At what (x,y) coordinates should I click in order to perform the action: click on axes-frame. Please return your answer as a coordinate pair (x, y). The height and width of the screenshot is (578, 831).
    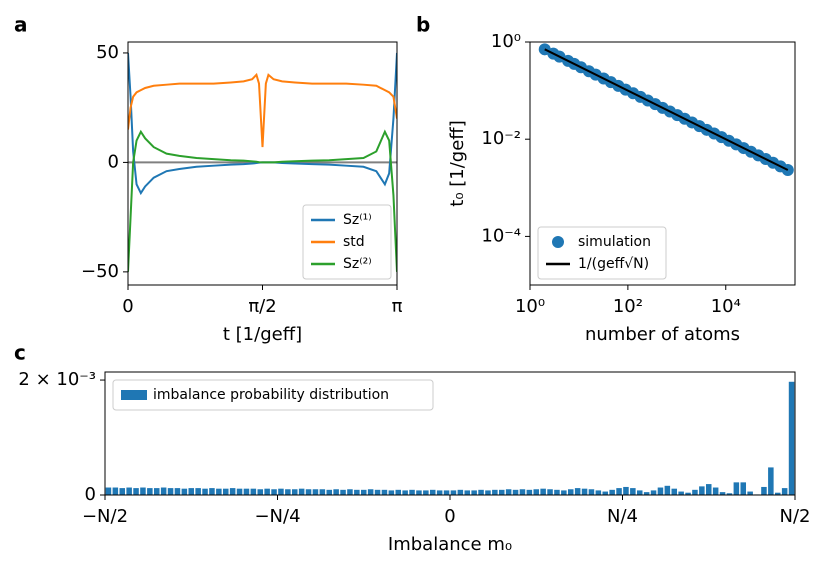
    Looking at the image, I should click on (662, 163).